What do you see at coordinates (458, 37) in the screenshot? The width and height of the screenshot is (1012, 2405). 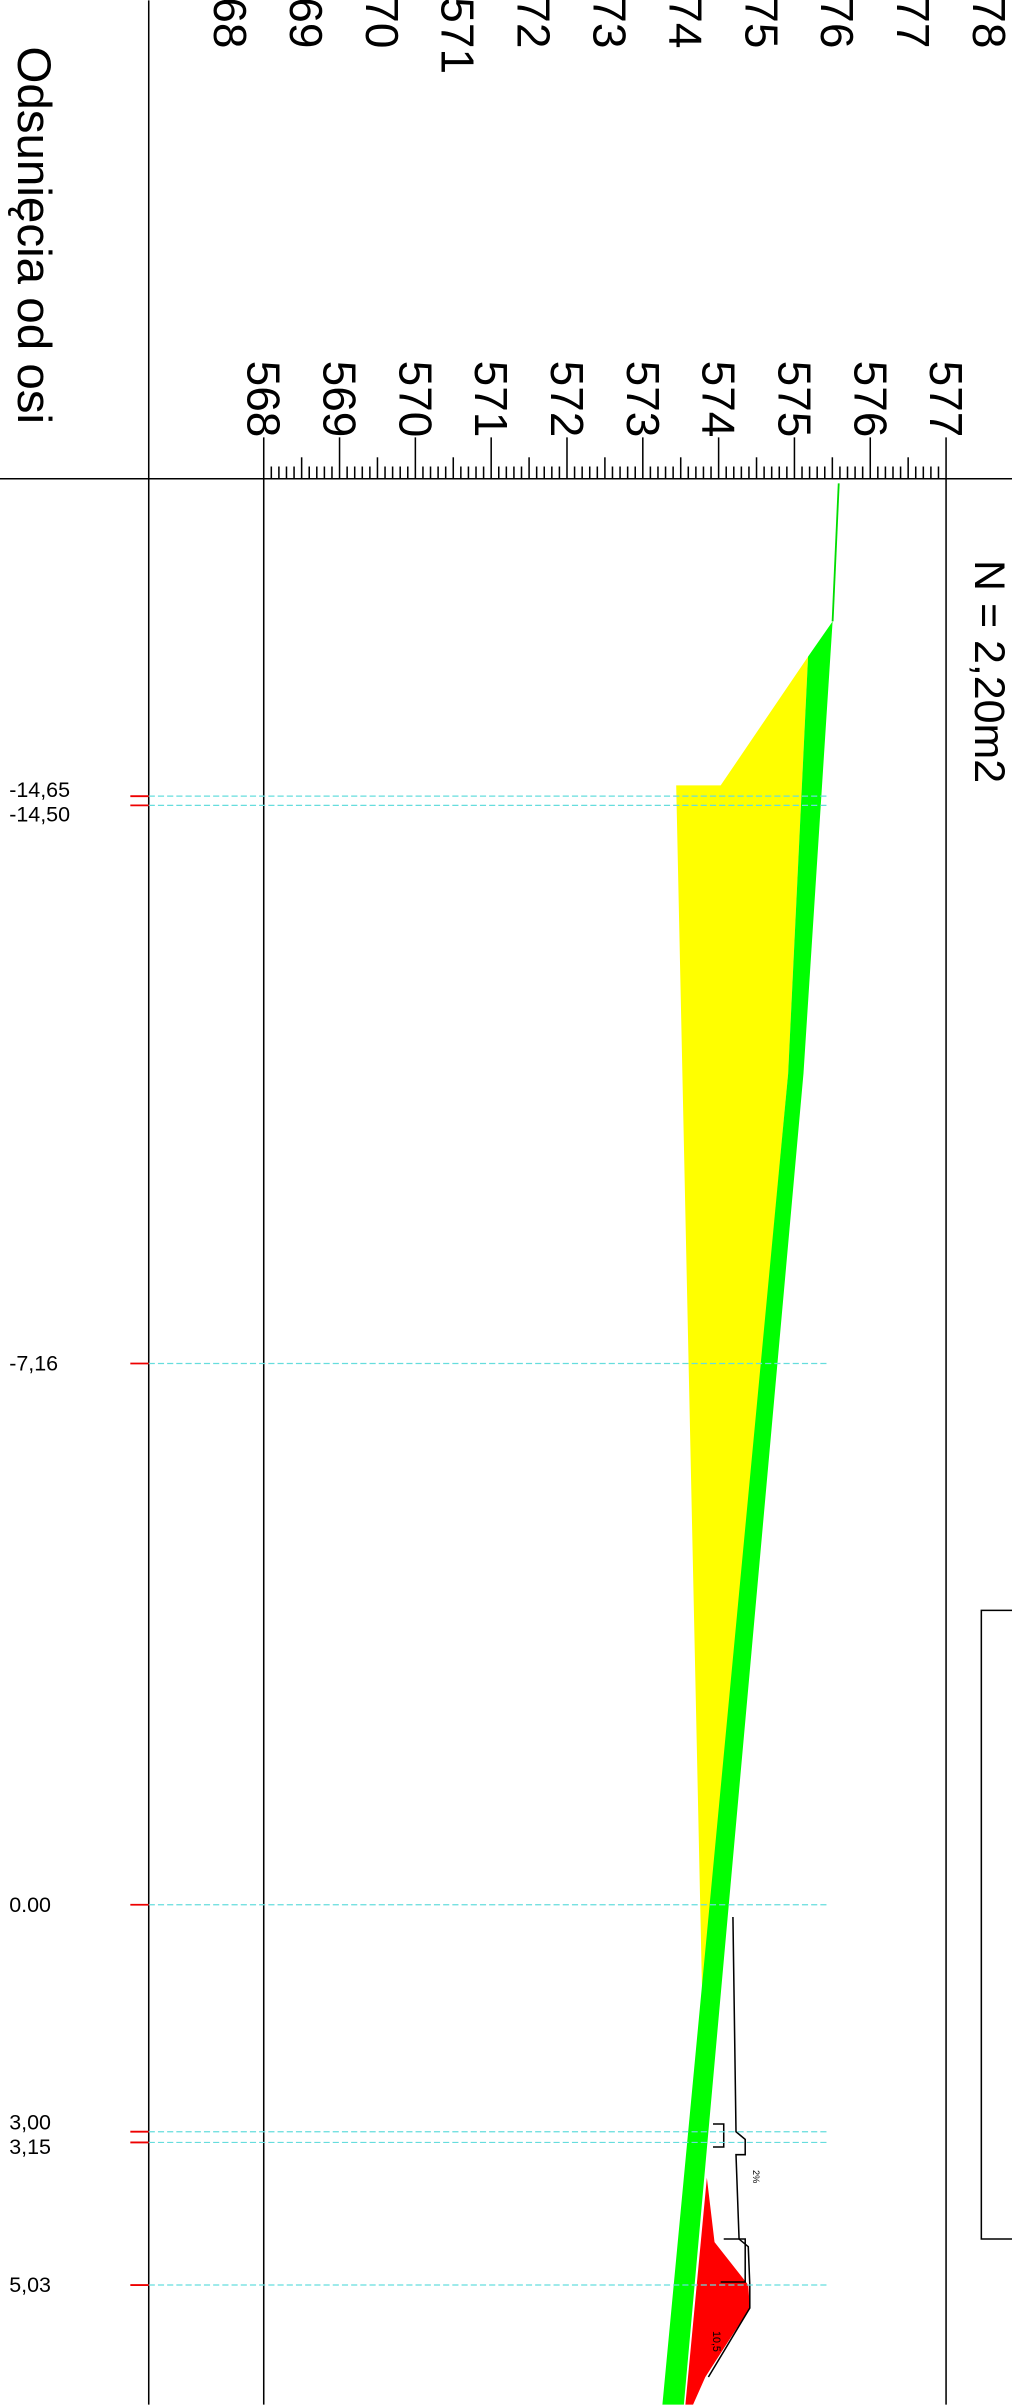 I see `elevation-label-top: 571` at bounding box center [458, 37].